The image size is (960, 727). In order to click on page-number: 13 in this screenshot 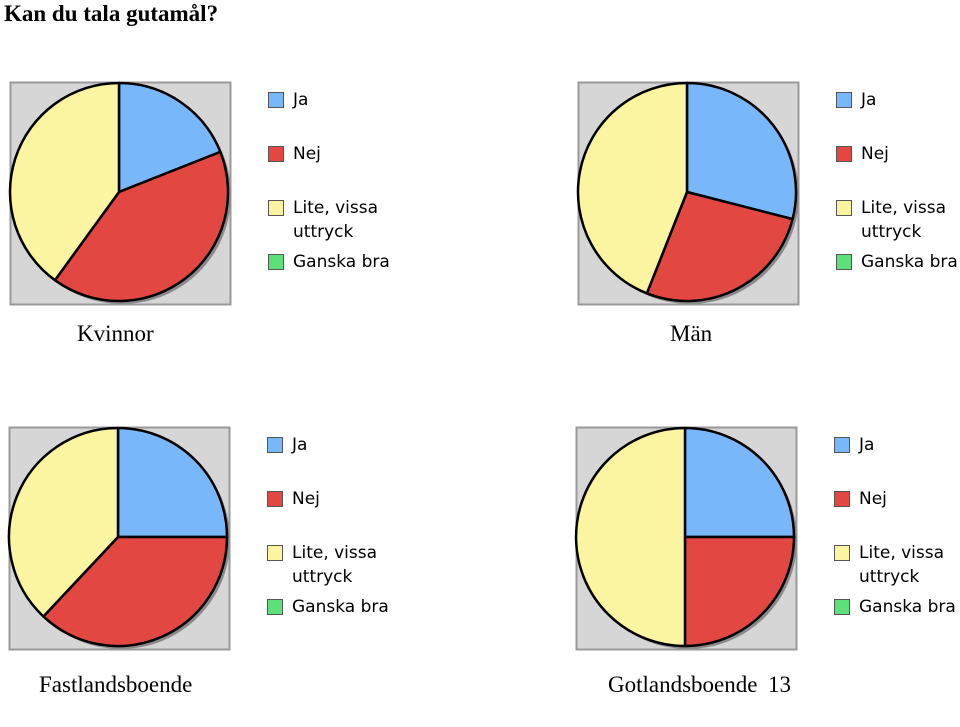, I will do `click(779, 684)`.